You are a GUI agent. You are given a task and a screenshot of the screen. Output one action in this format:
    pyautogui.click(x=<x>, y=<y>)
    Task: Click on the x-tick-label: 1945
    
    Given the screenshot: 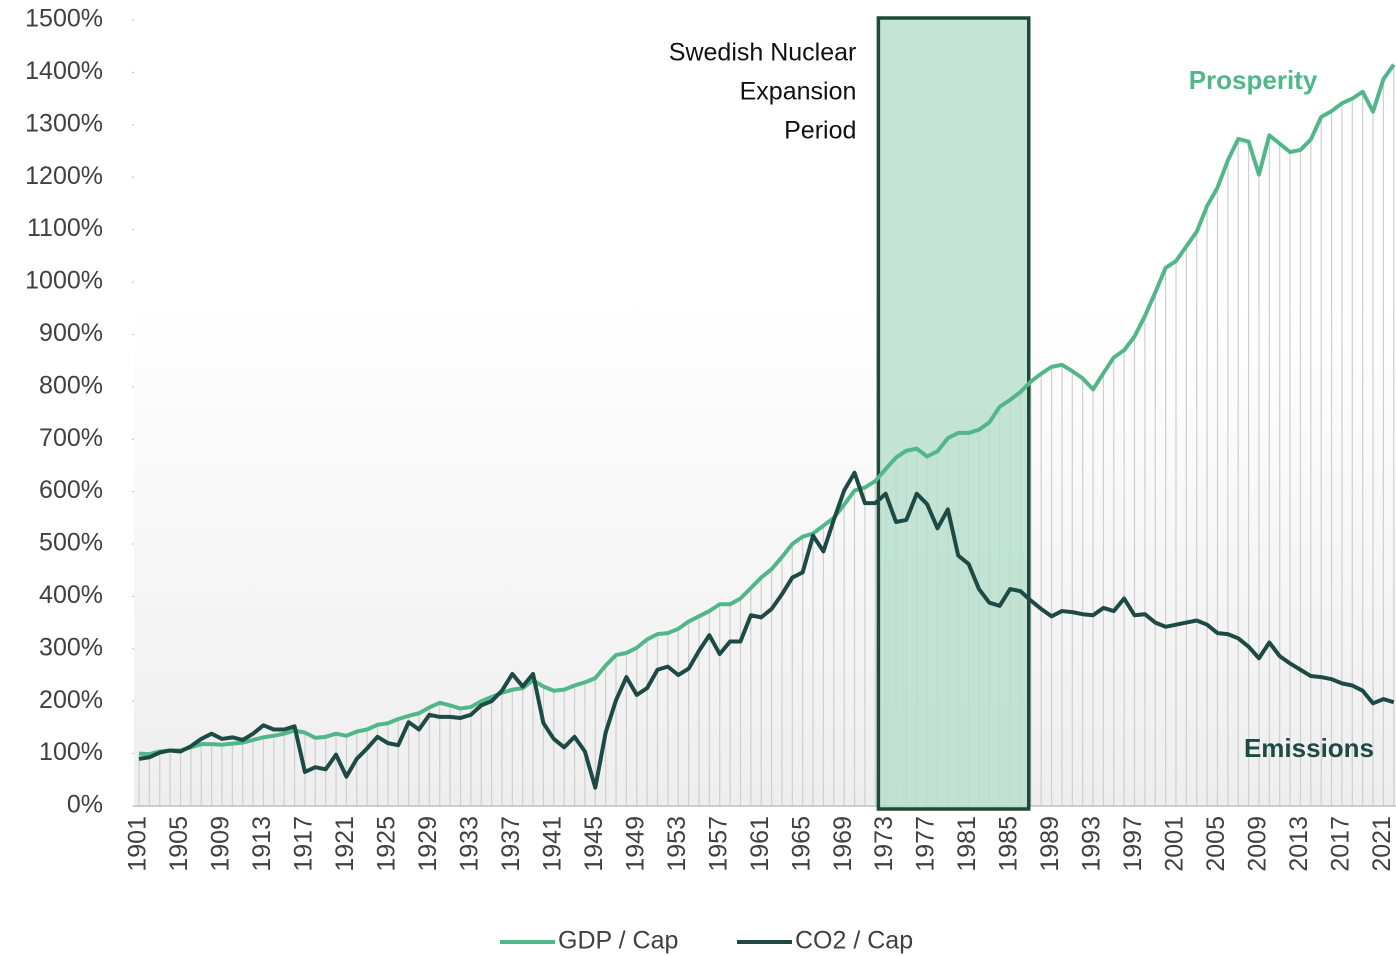 What is the action you would take?
    pyautogui.click(x=594, y=844)
    